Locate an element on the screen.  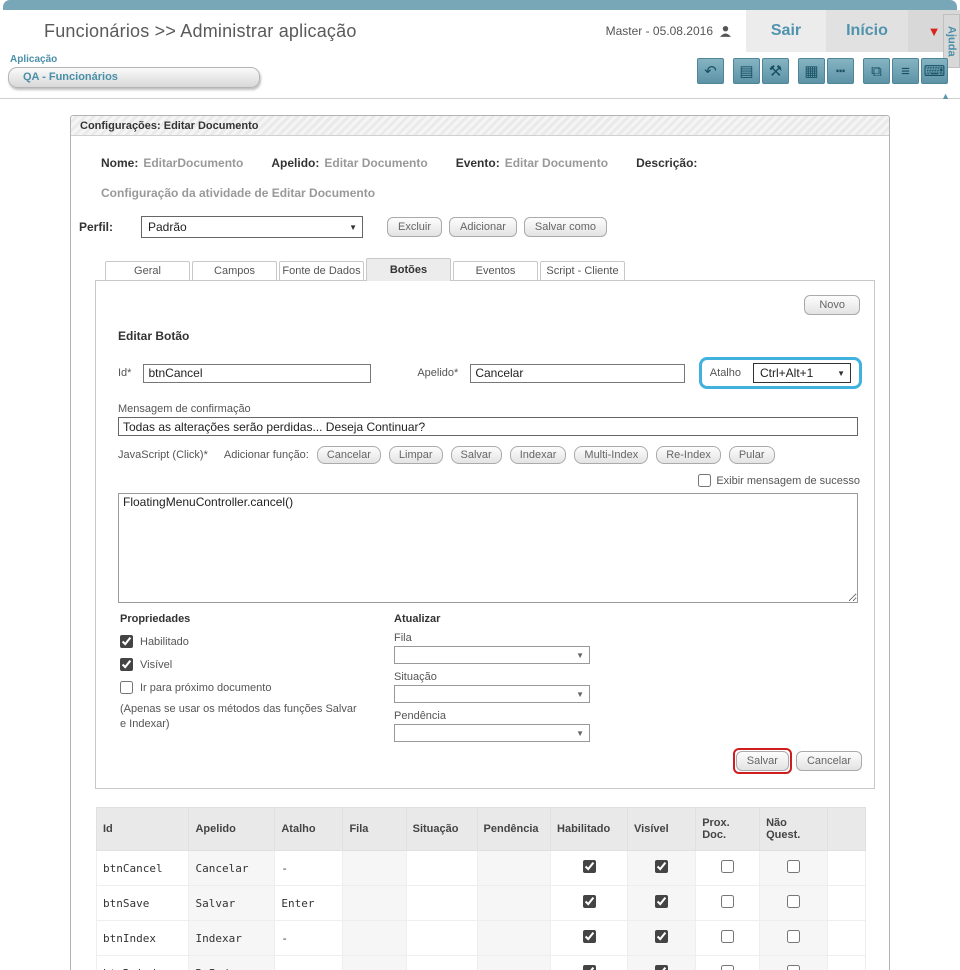
funcao-salvar-button: Salvar is located at coordinates (476, 455).